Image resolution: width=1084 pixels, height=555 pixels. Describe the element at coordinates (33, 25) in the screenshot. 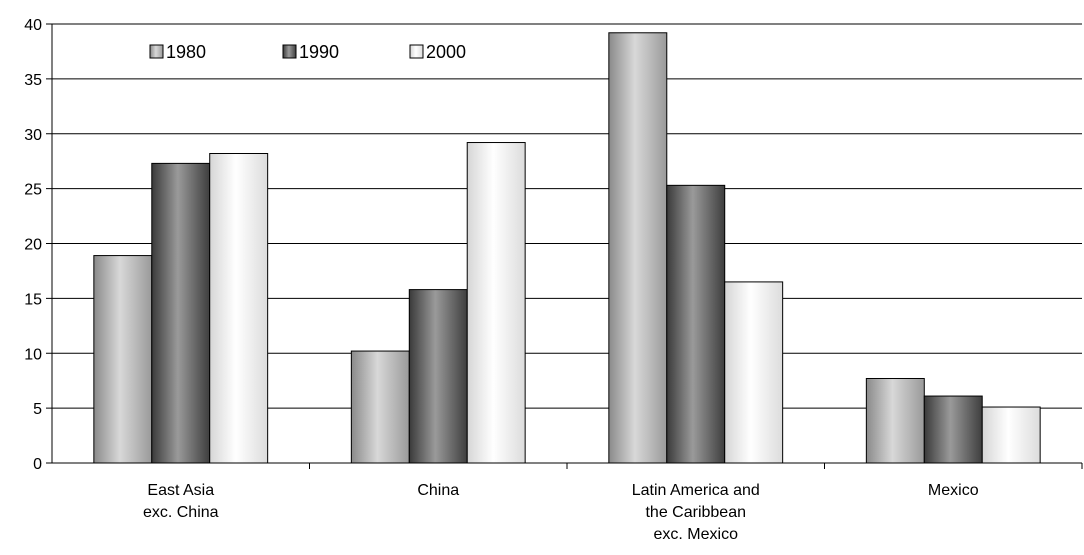

I see `y-tick-label: 40` at that location.